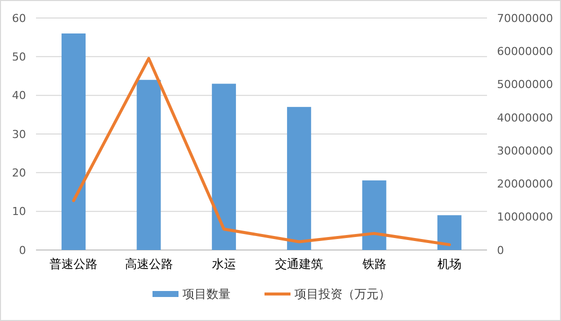  Describe the element at coordinates (19, 95) in the screenshot. I see `y-tick-label: 40` at that location.